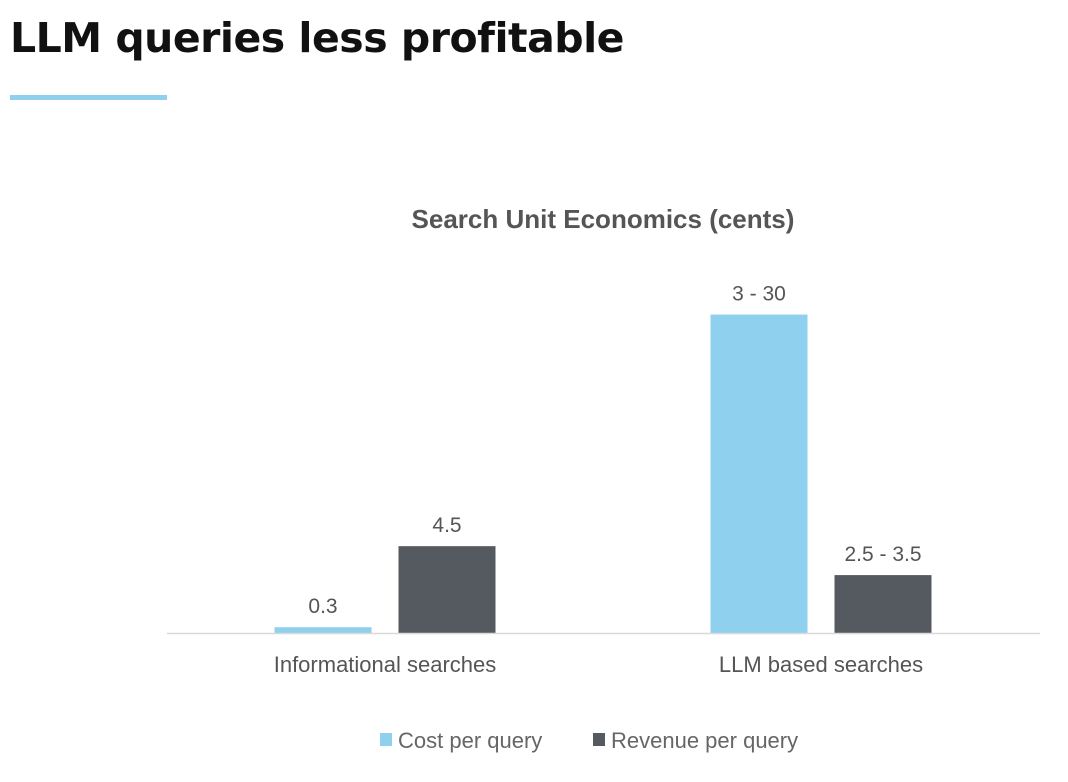 This screenshot has height=782, width=1068. I want to click on legend-label: Revenue per query, so click(704, 740).